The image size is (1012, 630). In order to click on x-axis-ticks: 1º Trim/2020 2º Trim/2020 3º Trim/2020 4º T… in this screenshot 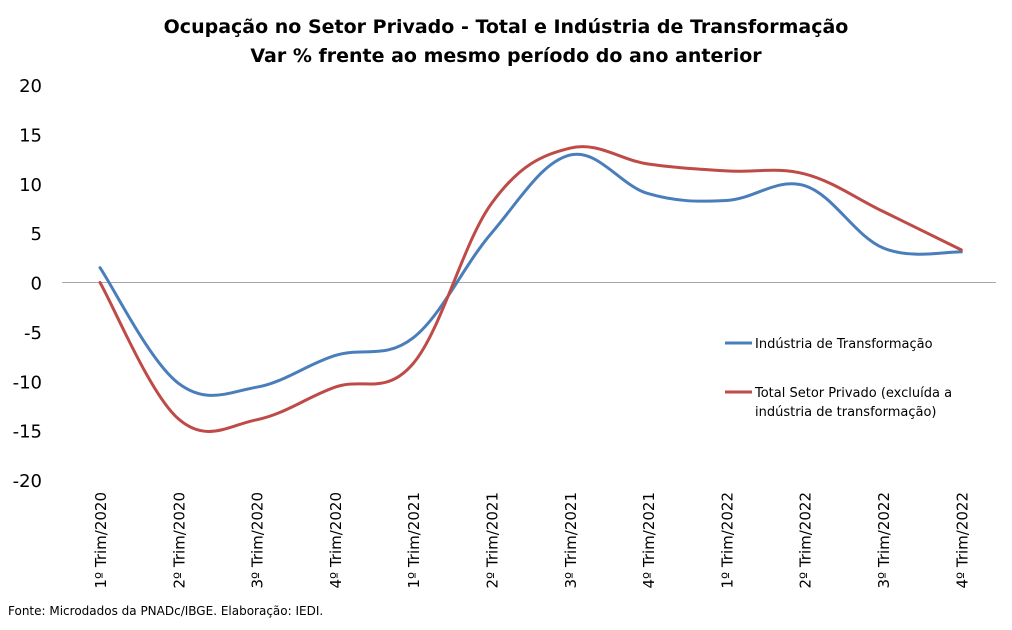, I will do `click(531, 540)`.